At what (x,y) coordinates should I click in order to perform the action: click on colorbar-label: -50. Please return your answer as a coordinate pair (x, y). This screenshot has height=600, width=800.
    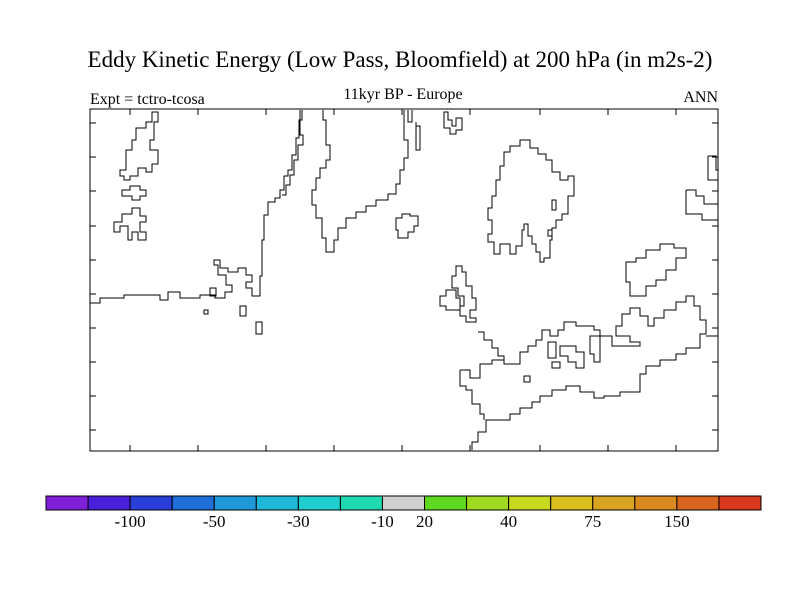
    Looking at the image, I should click on (214, 521).